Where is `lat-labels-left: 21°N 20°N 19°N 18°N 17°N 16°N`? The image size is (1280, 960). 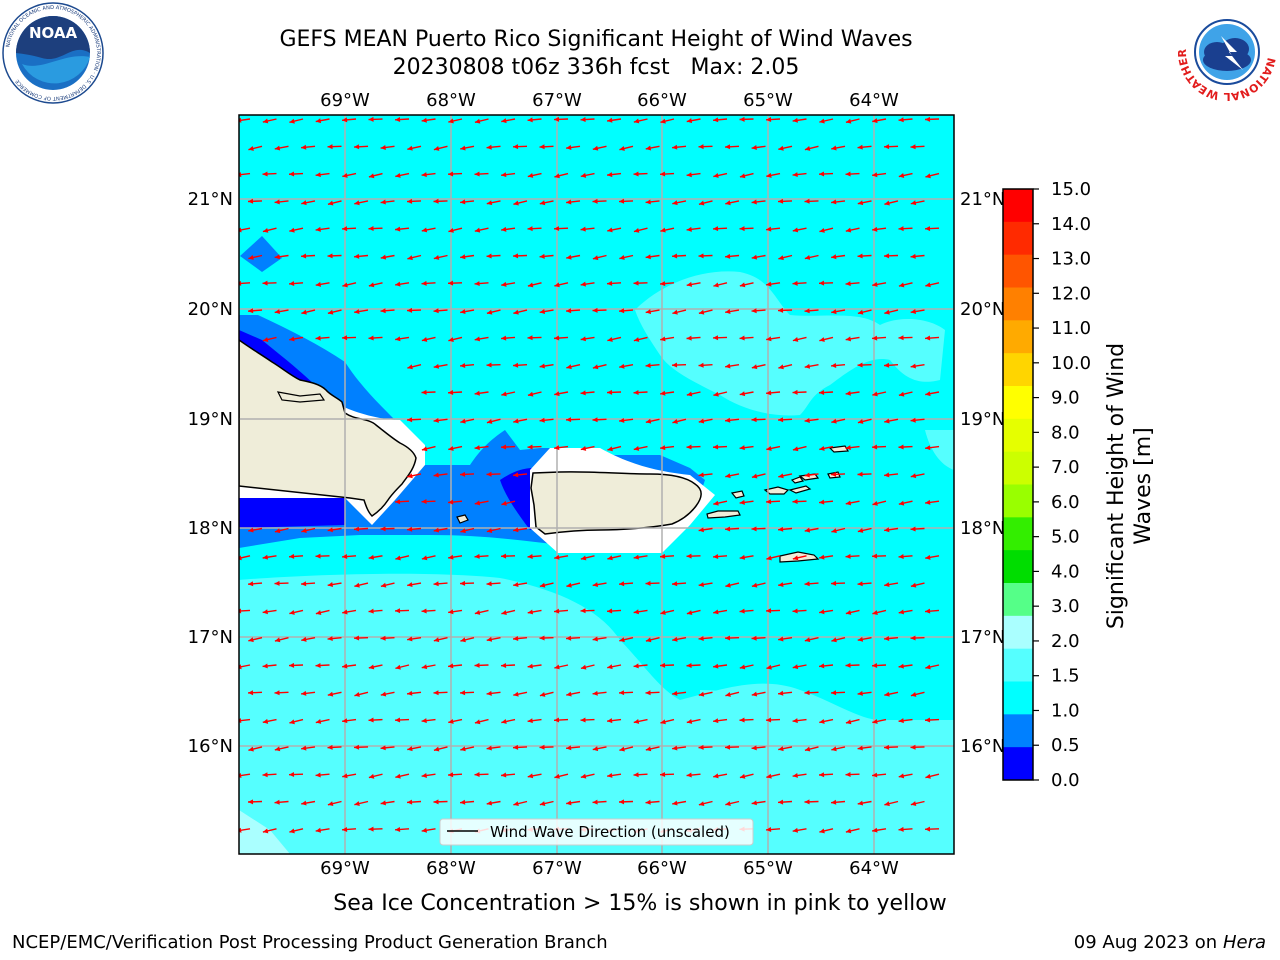
lat-labels-left: 21°N 20°N 19°N 18°N 17°N 16°N is located at coordinates (210, 473).